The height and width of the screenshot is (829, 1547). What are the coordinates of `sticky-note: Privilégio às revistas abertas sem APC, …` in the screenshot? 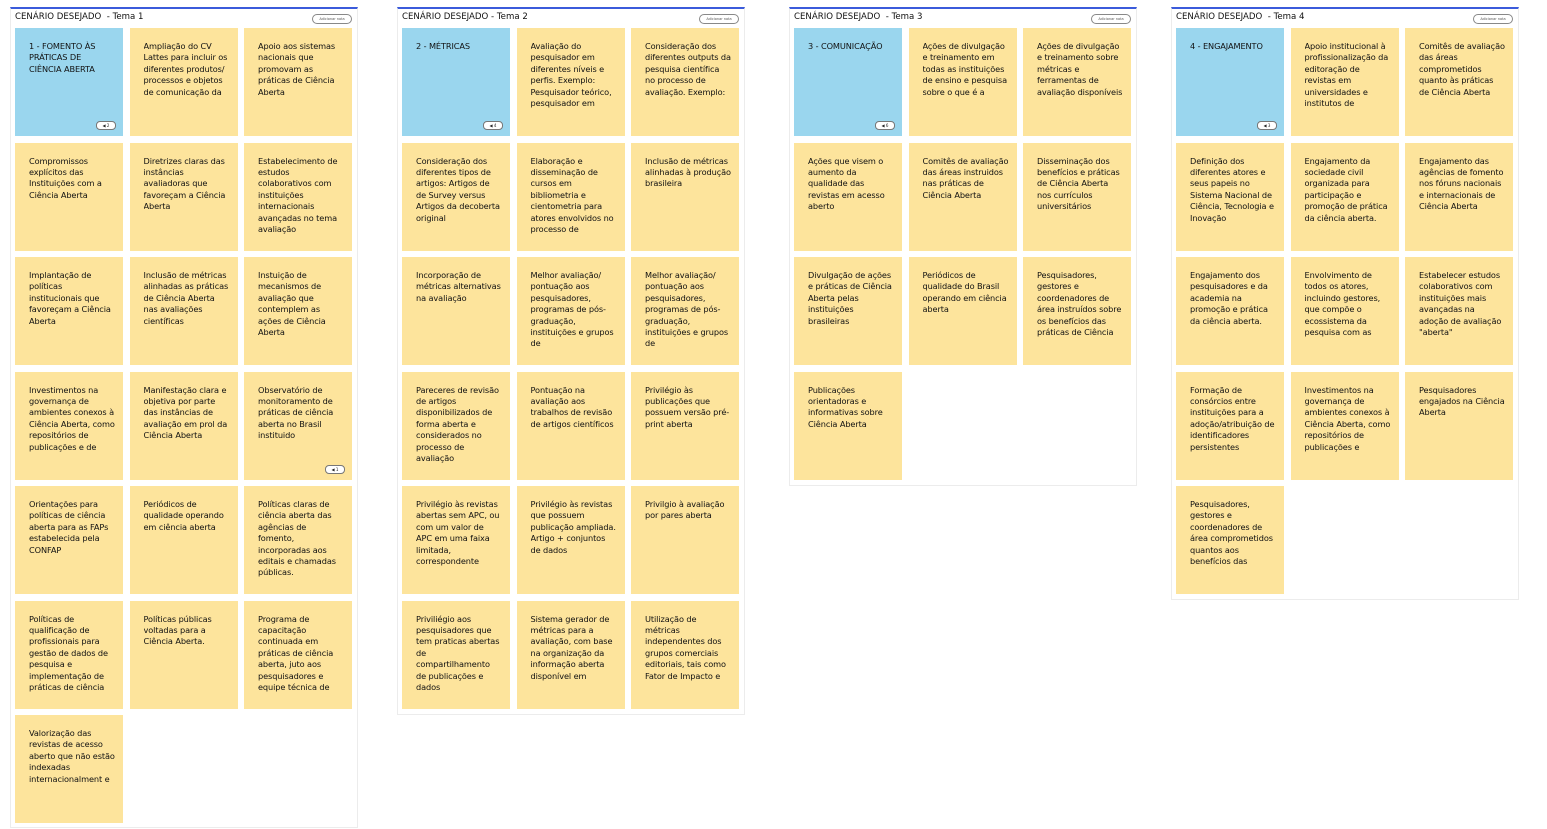 It's located at (456, 540).